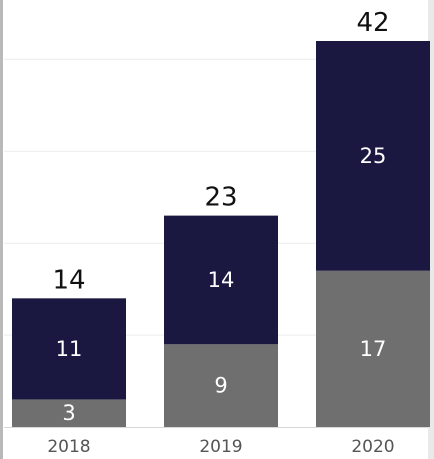  I want to click on x-tick-2020: 2020, so click(372, 447).